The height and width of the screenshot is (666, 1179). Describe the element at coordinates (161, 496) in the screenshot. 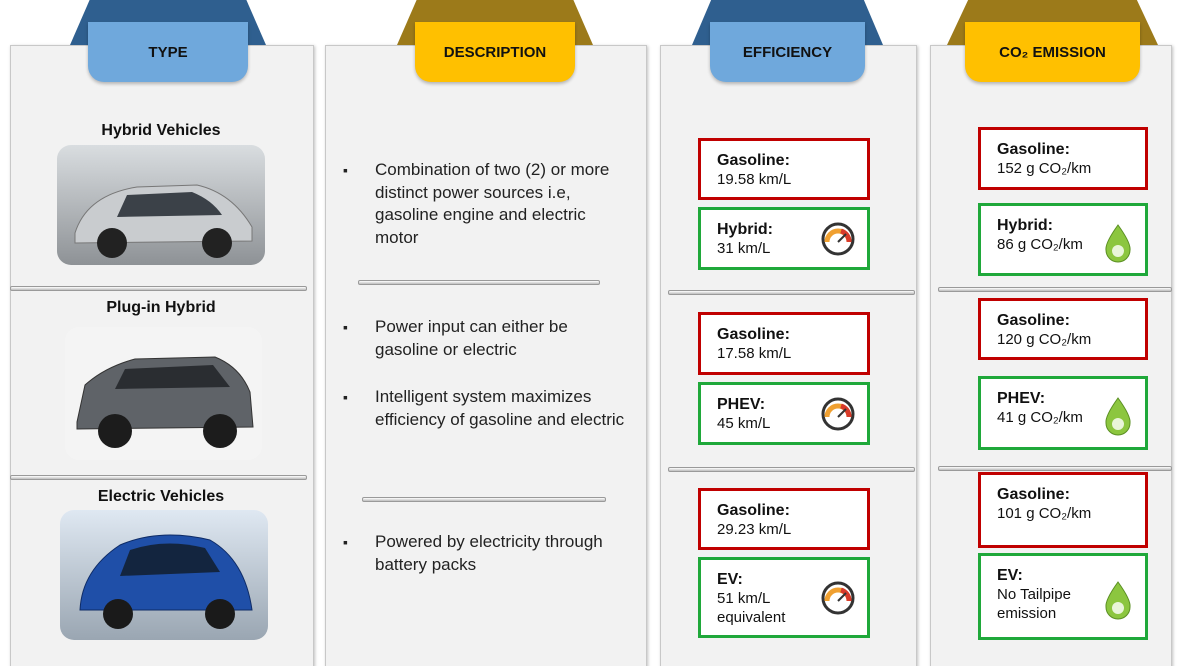

I see `type-label: Electric Vehicles` at that location.